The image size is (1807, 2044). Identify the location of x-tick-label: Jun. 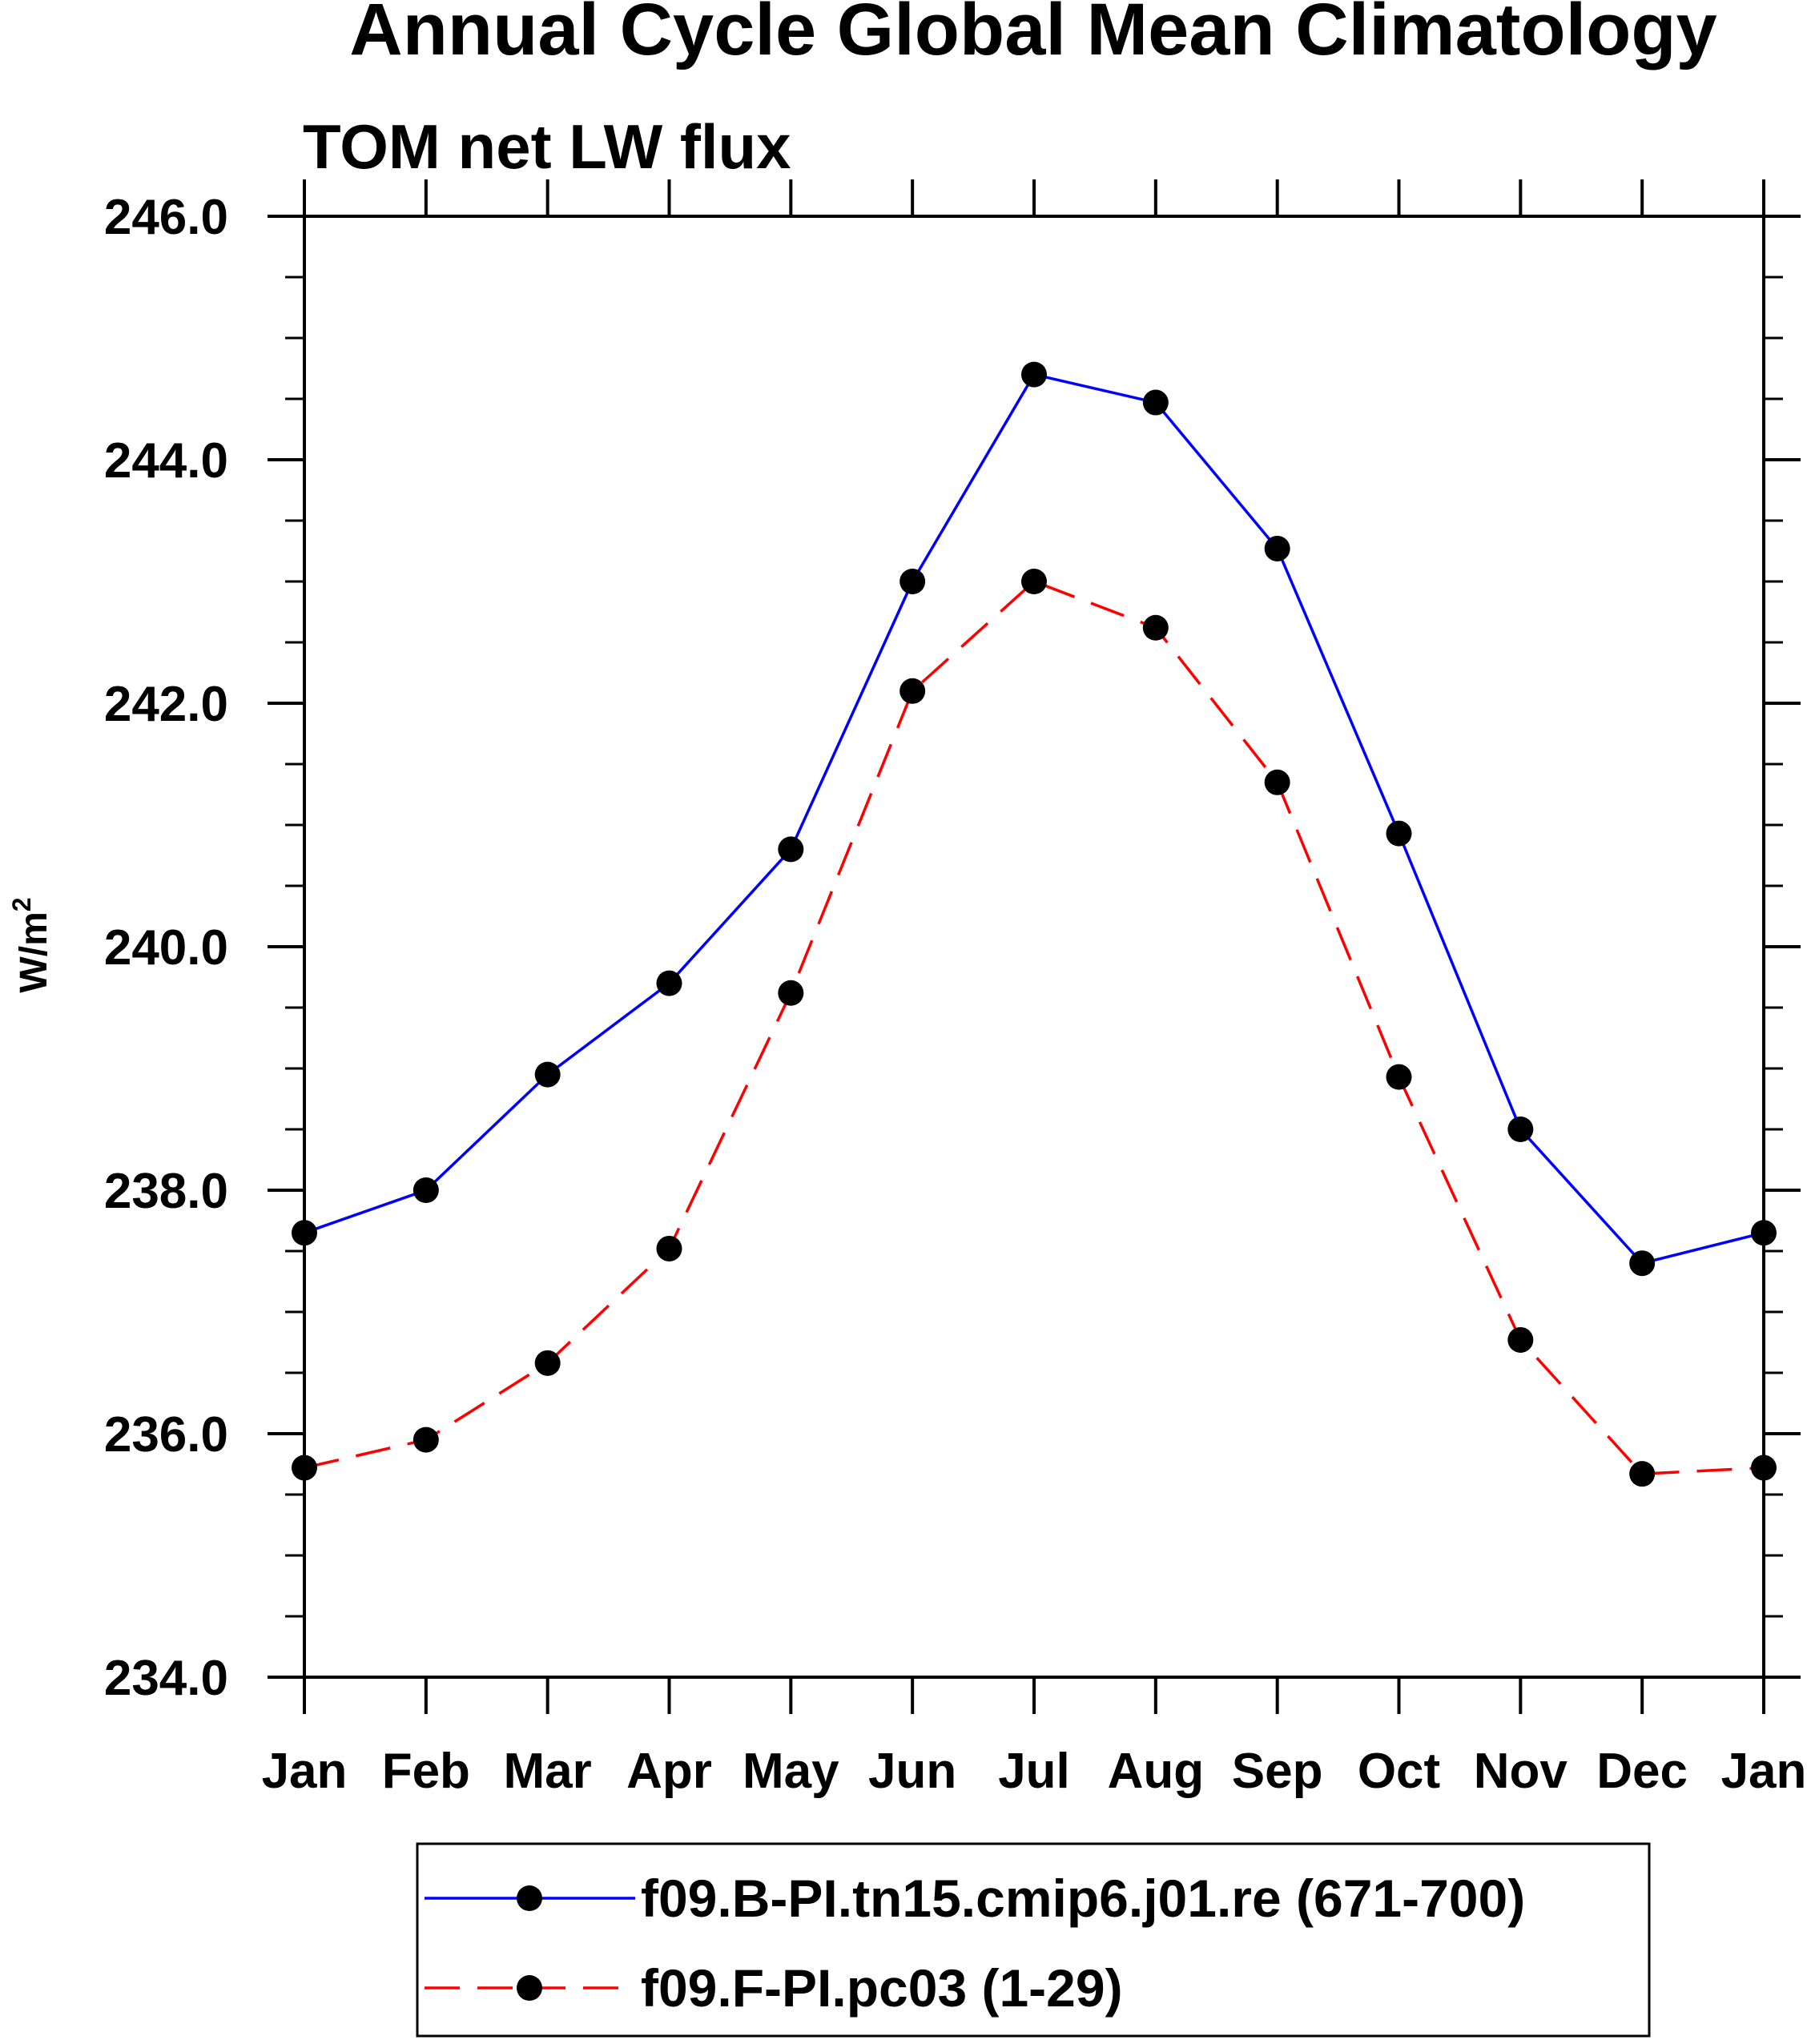
(912, 1771).